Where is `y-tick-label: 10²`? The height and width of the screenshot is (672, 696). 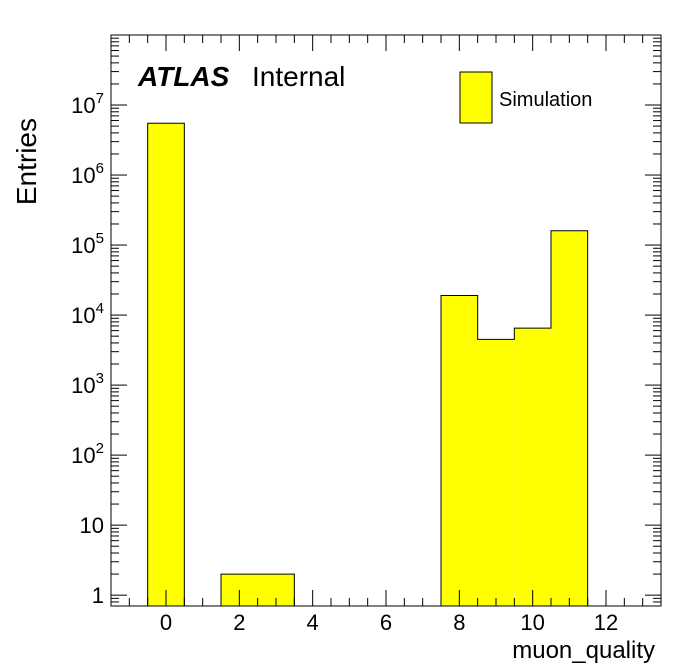 y-tick-label: 10² is located at coordinates (87, 454).